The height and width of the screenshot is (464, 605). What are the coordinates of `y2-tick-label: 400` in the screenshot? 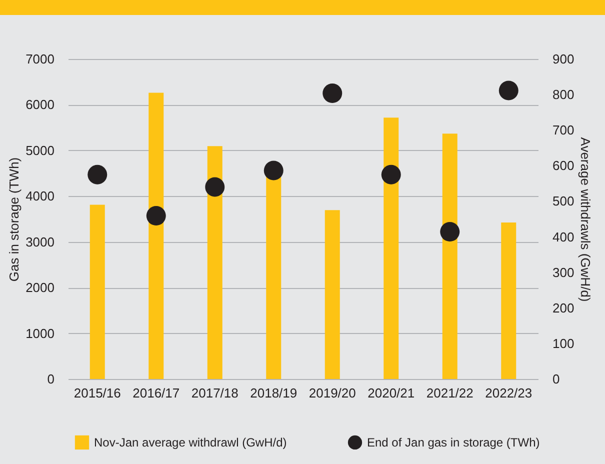 It's located at (563, 236).